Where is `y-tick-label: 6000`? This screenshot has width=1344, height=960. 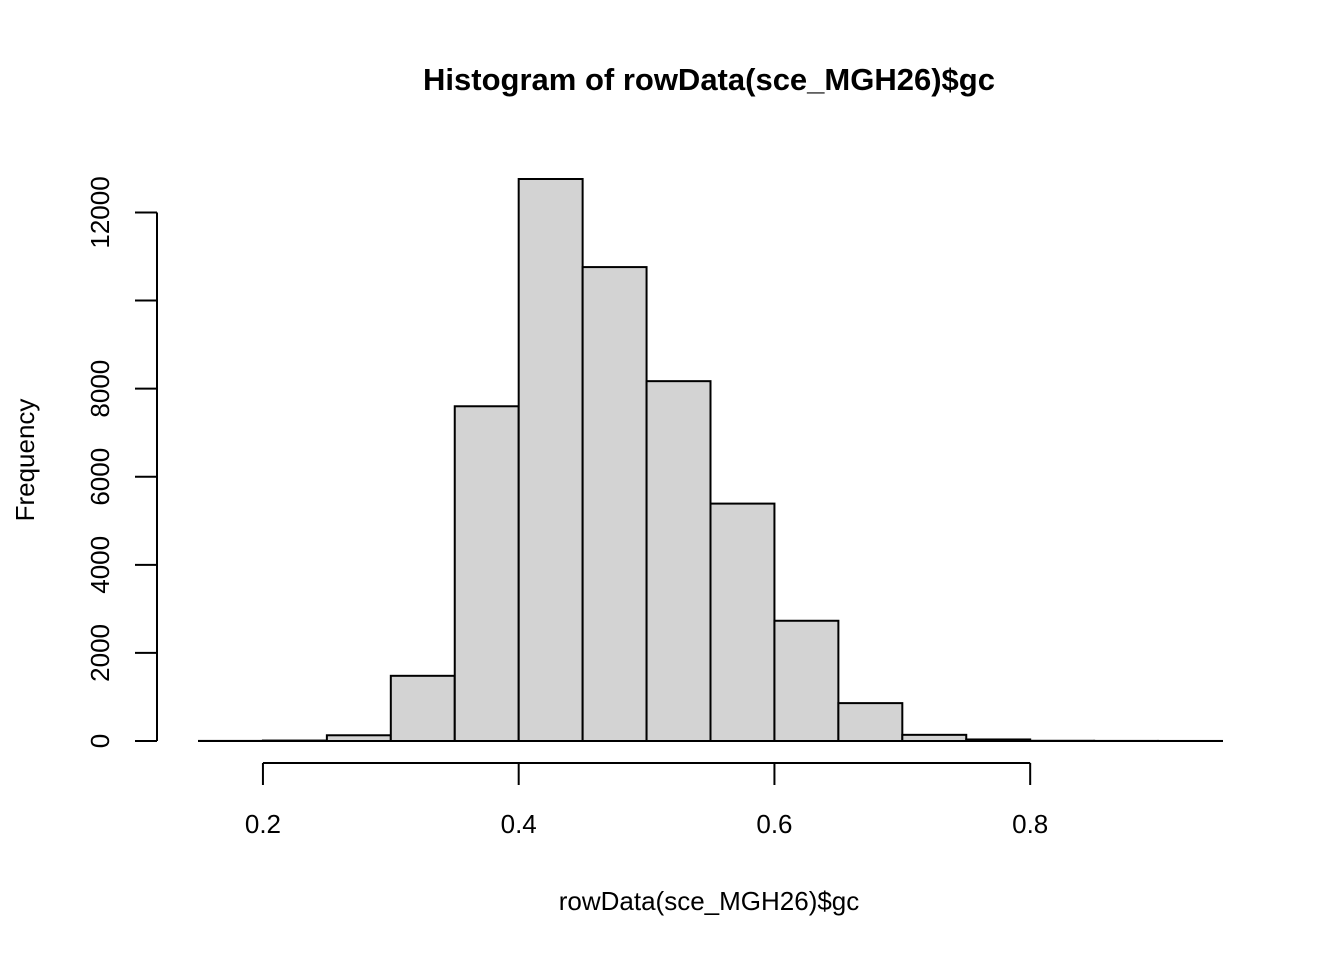
y-tick-label: 6000 is located at coordinates (100, 477).